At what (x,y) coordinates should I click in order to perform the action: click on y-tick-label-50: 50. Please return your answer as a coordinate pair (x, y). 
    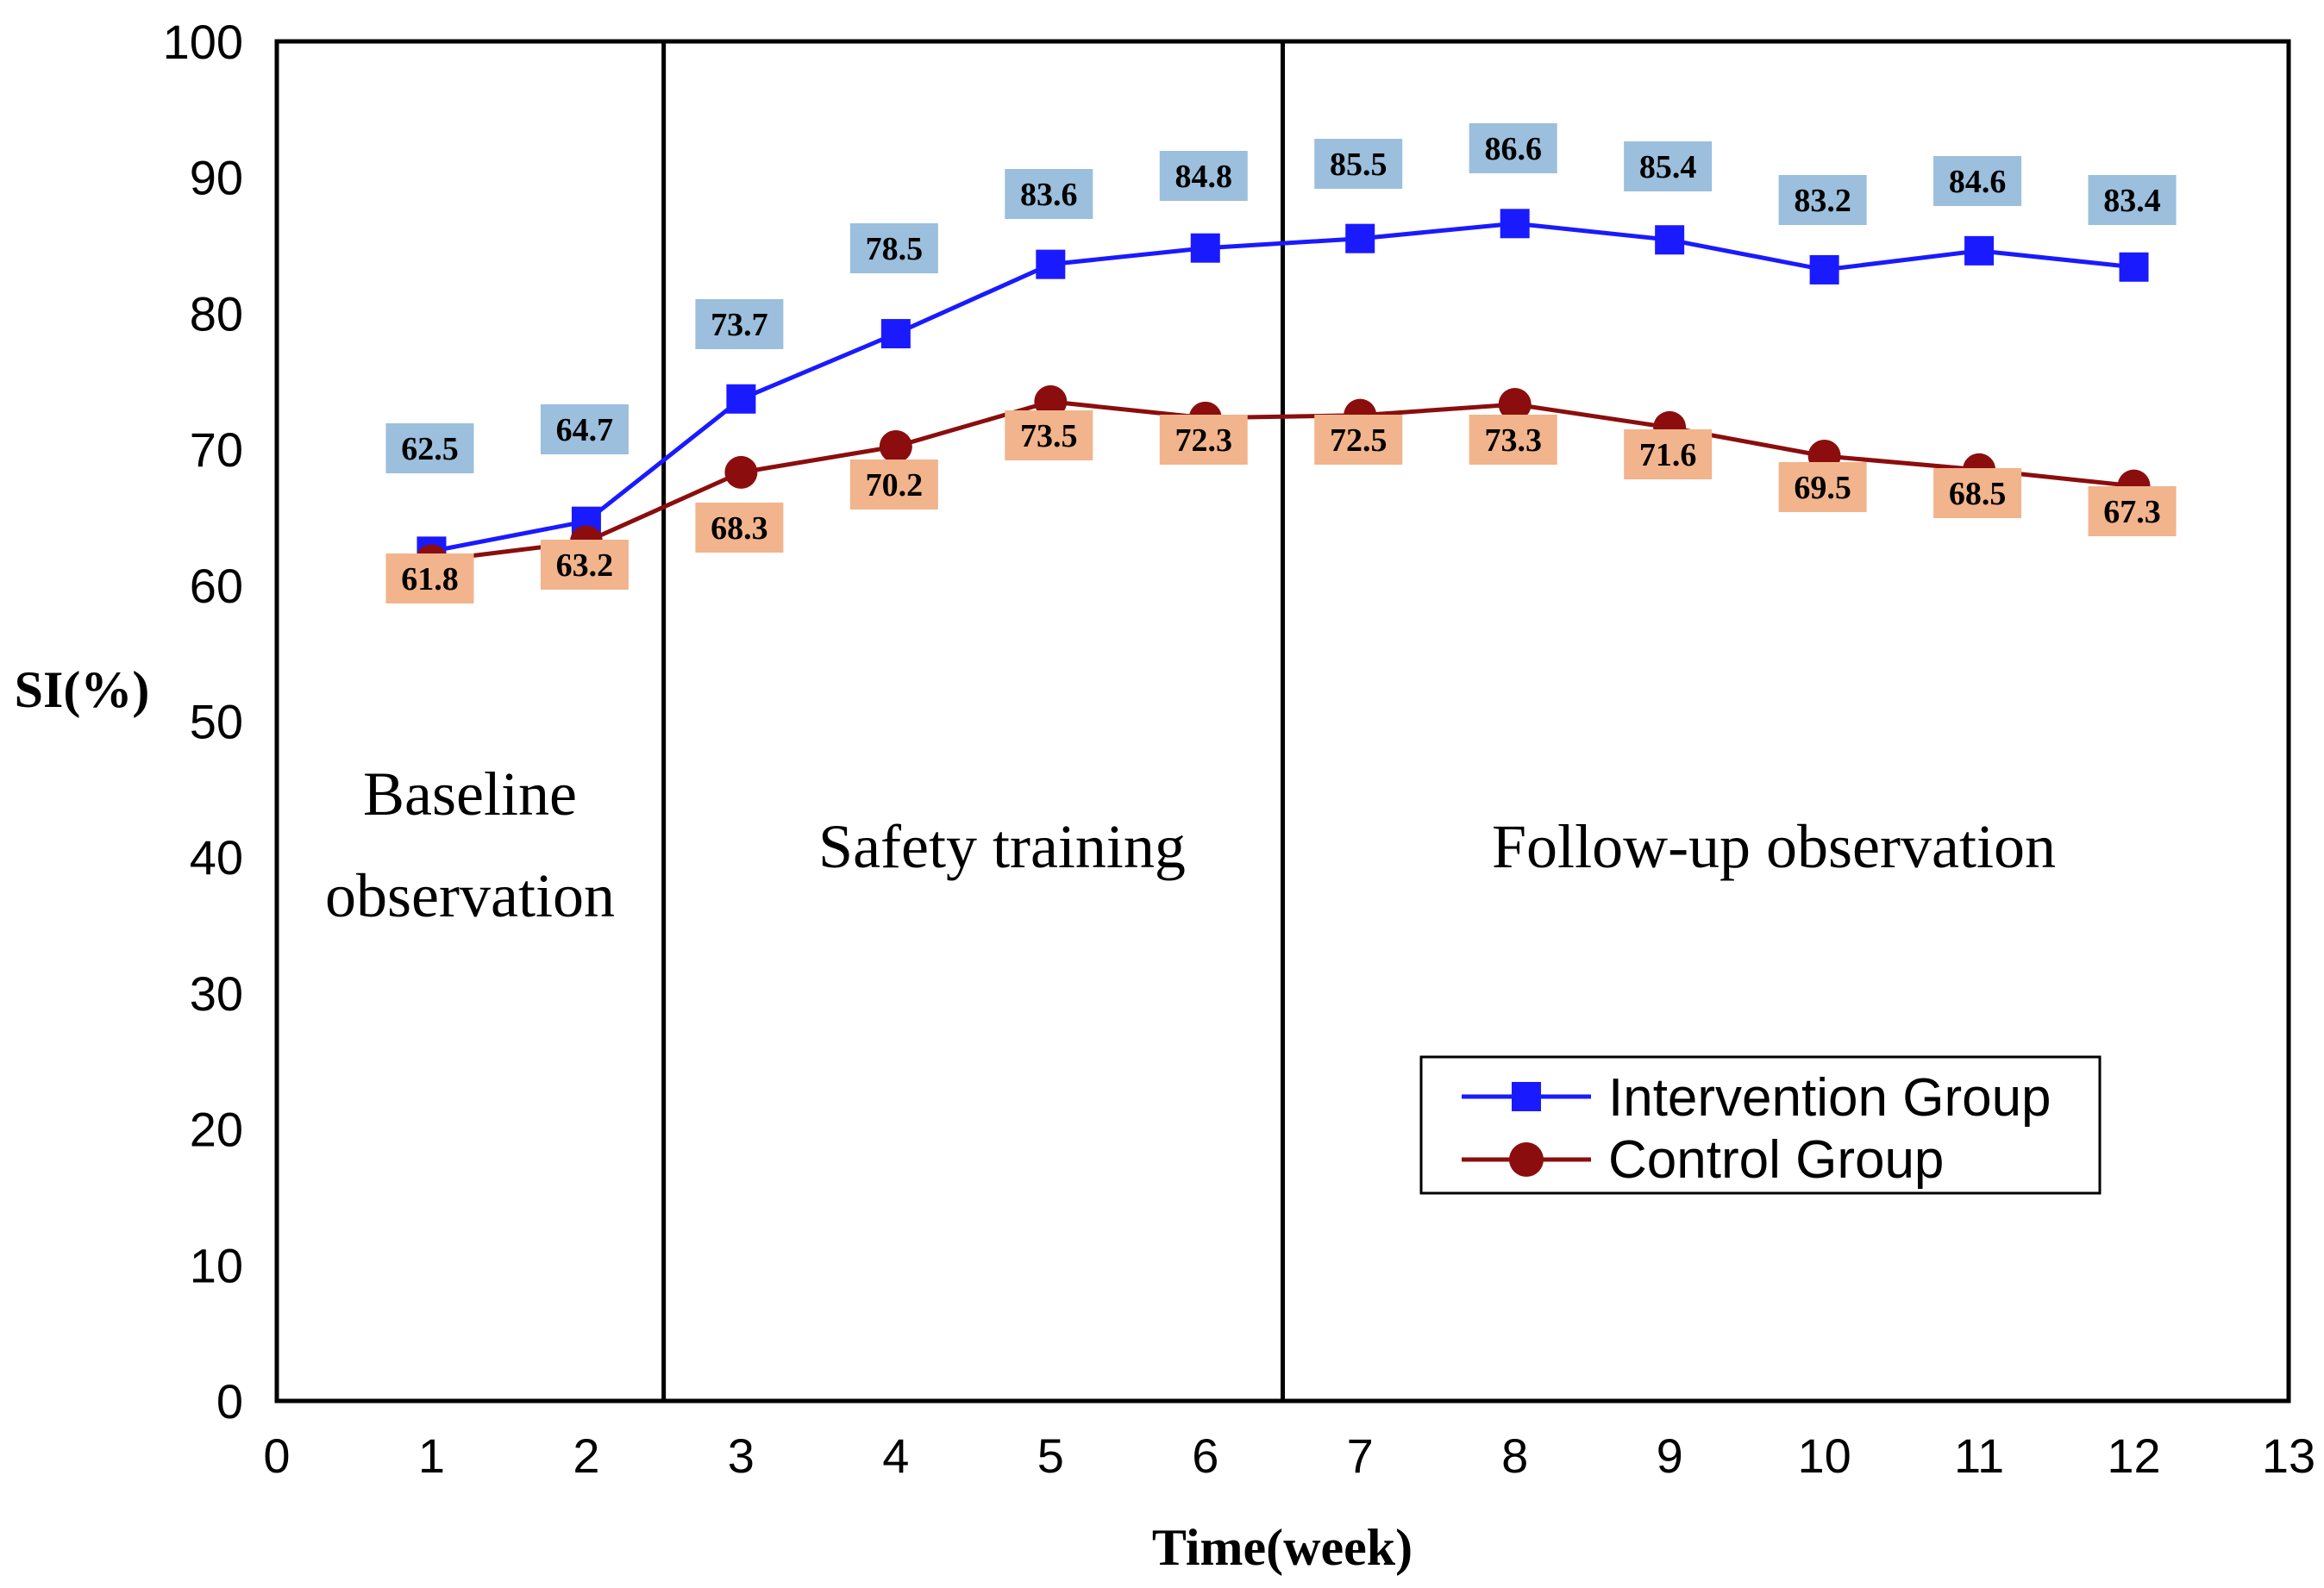
    Looking at the image, I should click on (216, 722).